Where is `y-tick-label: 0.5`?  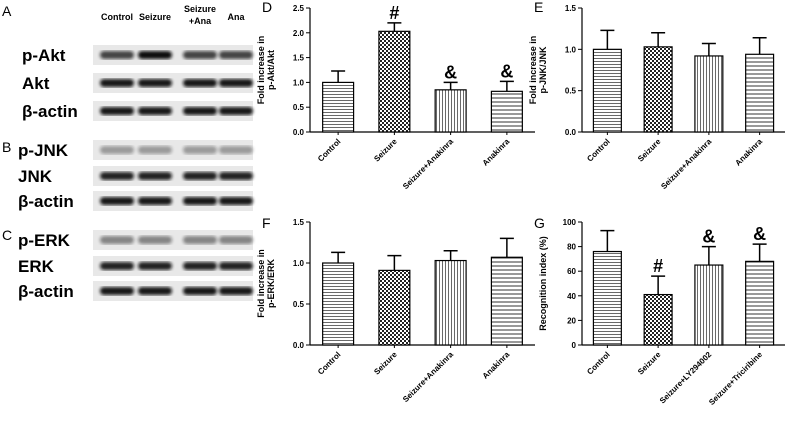 y-tick-label: 0.5 is located at coordinates (299, 304).